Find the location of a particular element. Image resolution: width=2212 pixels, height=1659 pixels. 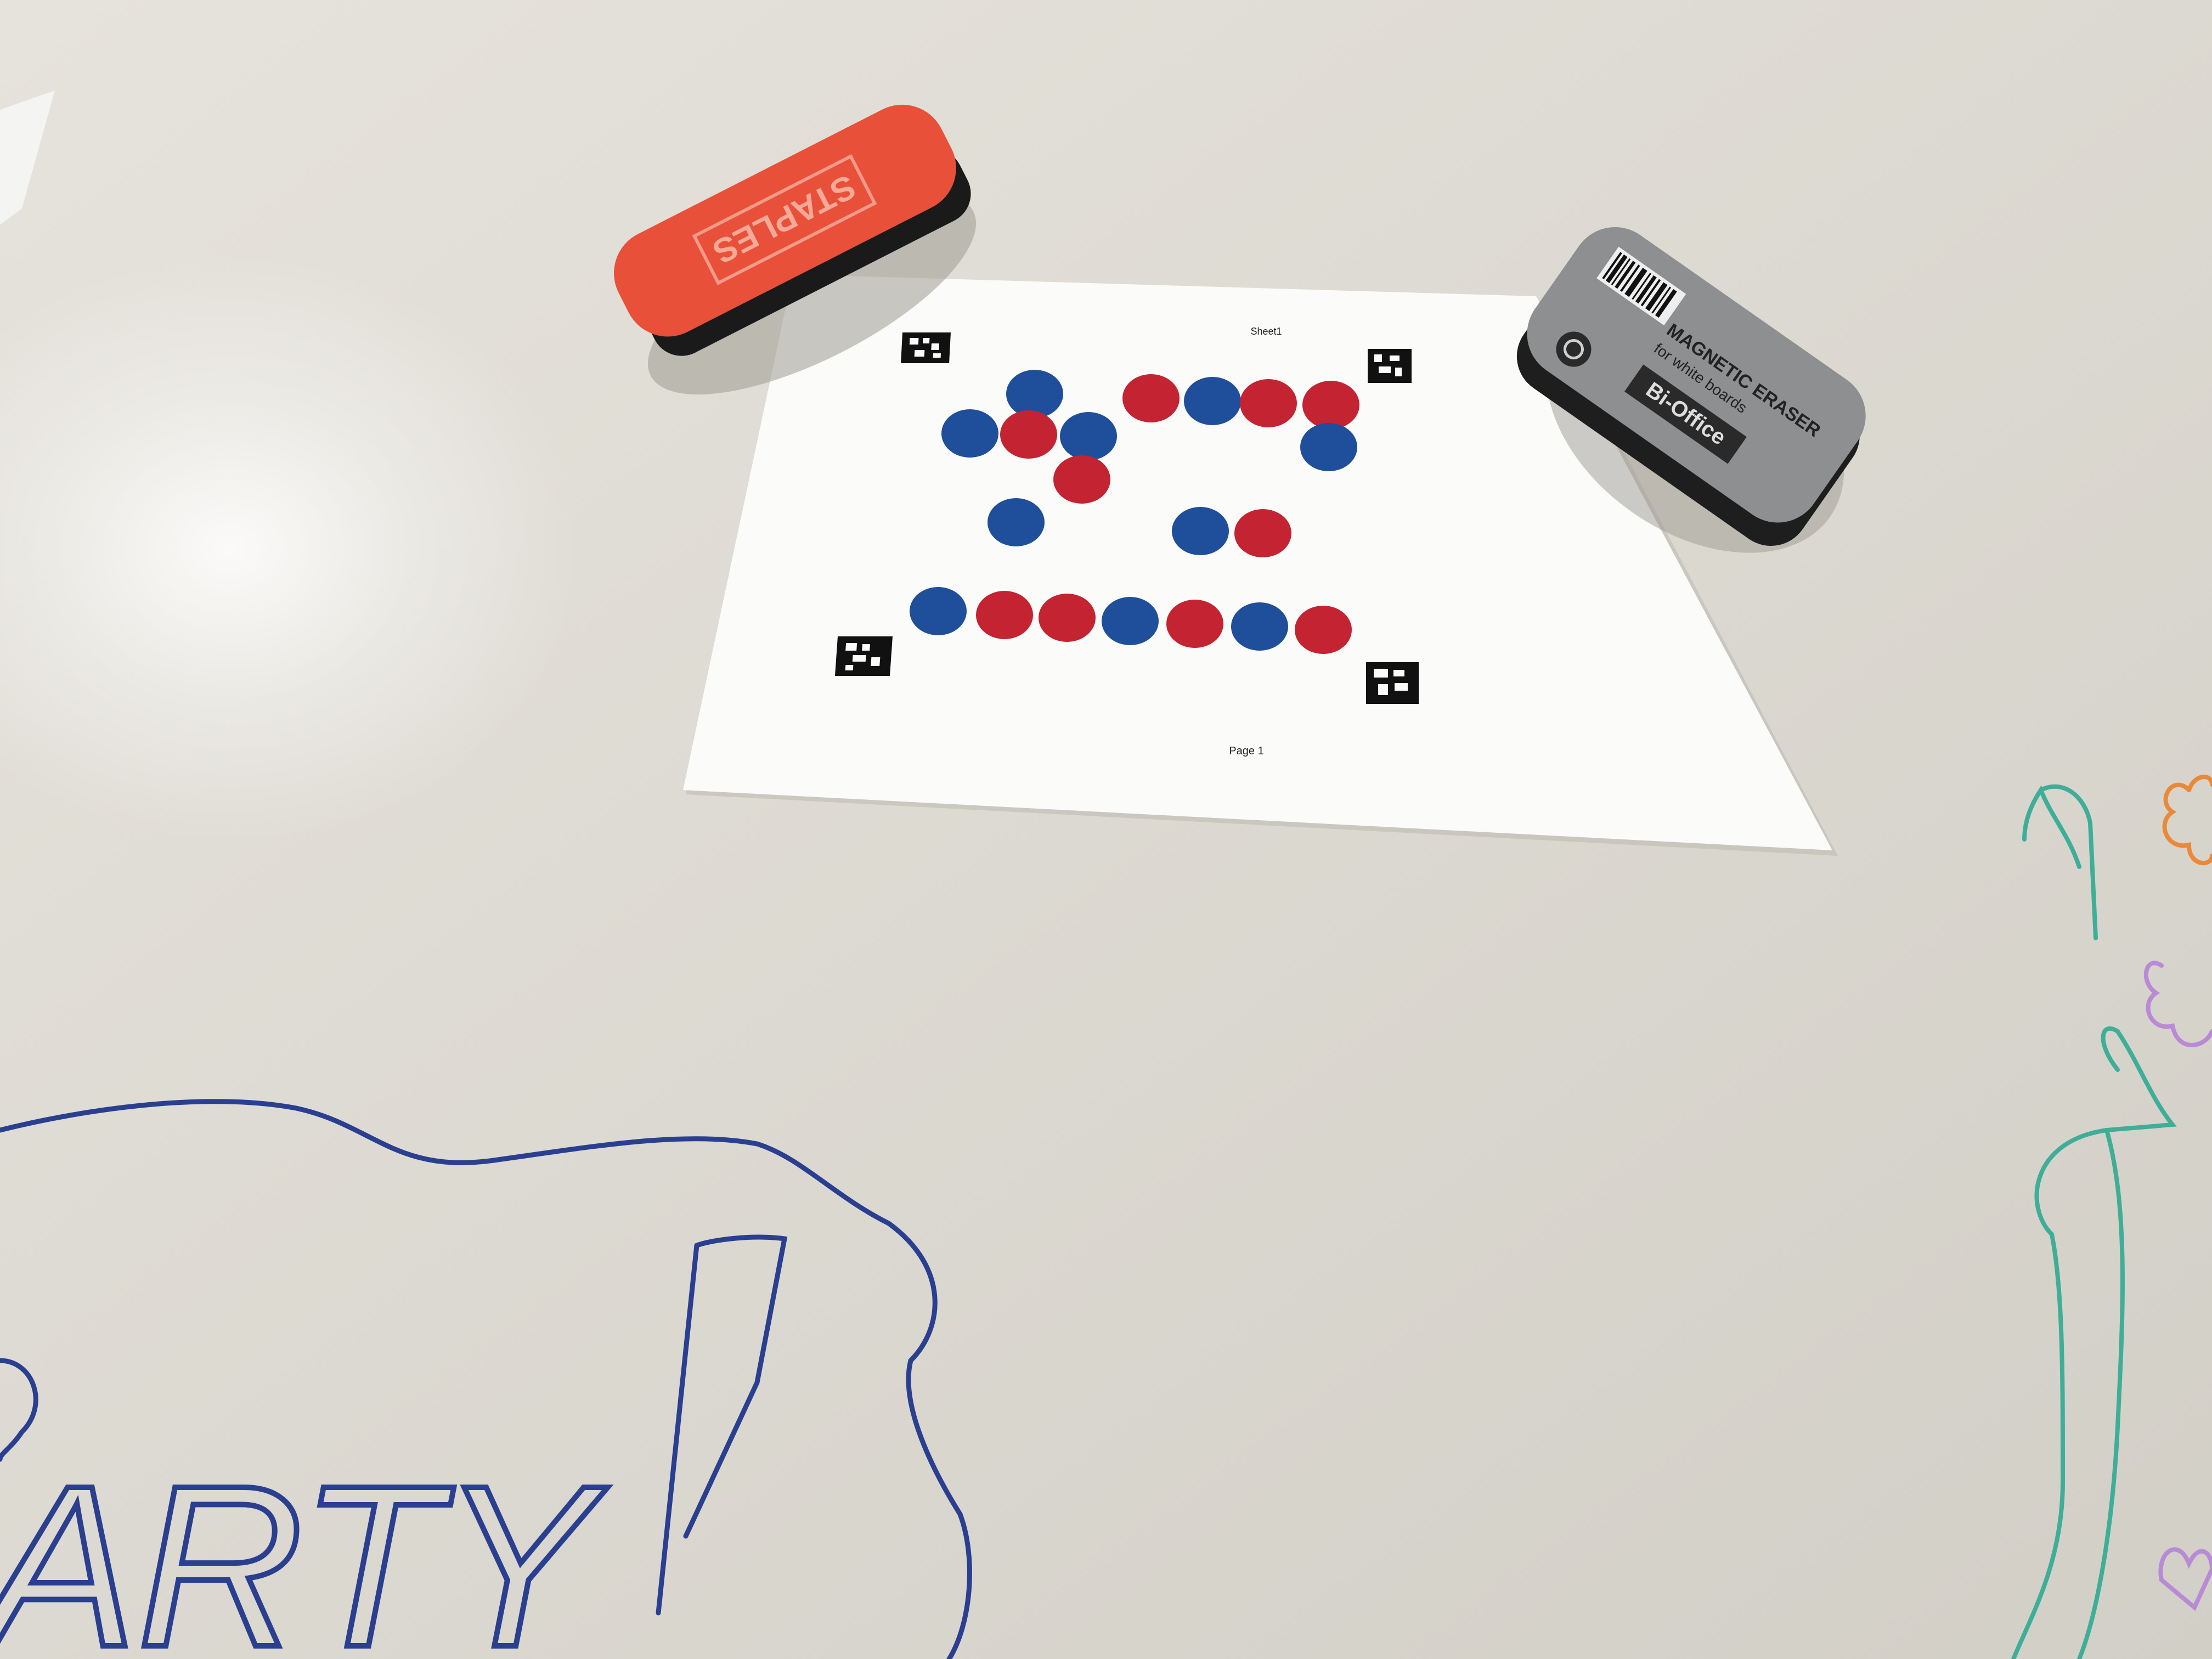

doodle-letter-p is located at coordinates (19, 1410).